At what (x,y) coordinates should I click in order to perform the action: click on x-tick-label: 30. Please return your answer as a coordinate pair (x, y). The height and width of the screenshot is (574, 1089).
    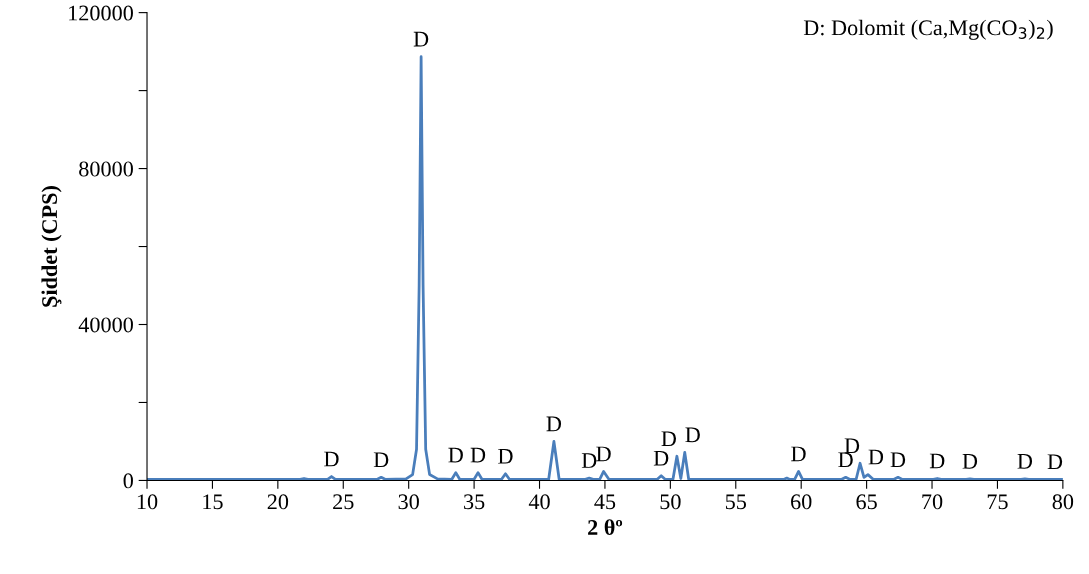
    Looking at the image, I should click on (408, 502).